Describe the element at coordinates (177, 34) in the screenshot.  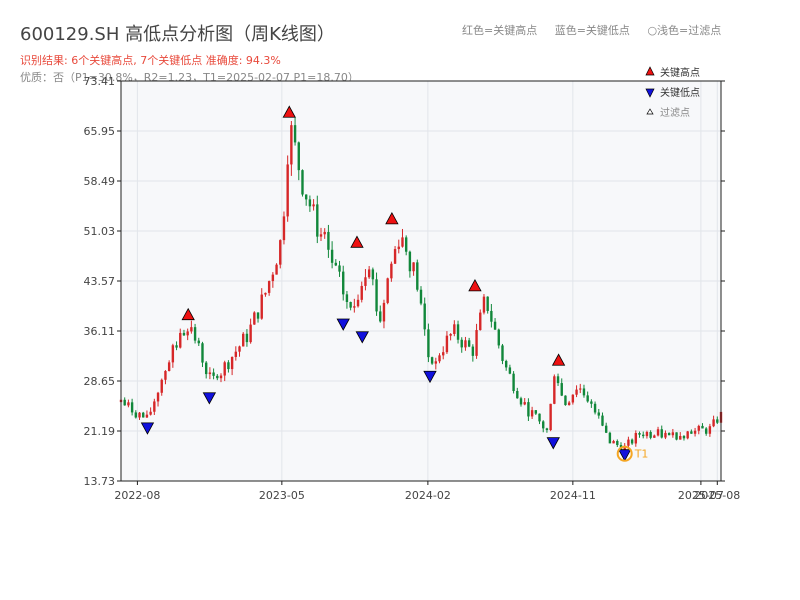
I see `chart-title: 600129.SH 高低点分析图（周K线图）` at that location.